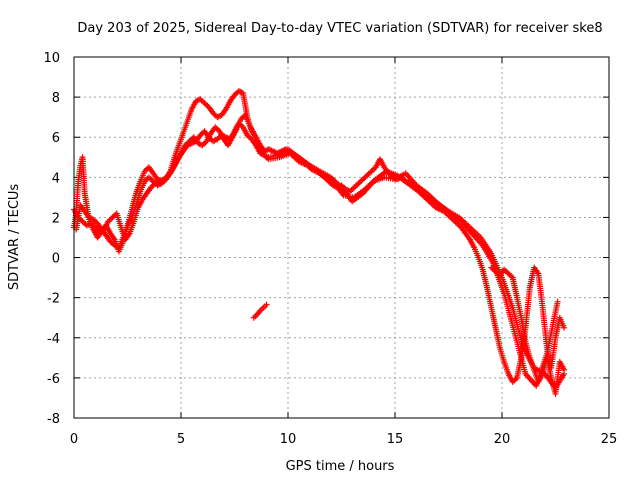 The height and width of the screenshot is (480, 640). What do you see at coordinates (56, 259) in the screenshot?
I see `y-tick-label: 0` at bounding box center [56, 259].